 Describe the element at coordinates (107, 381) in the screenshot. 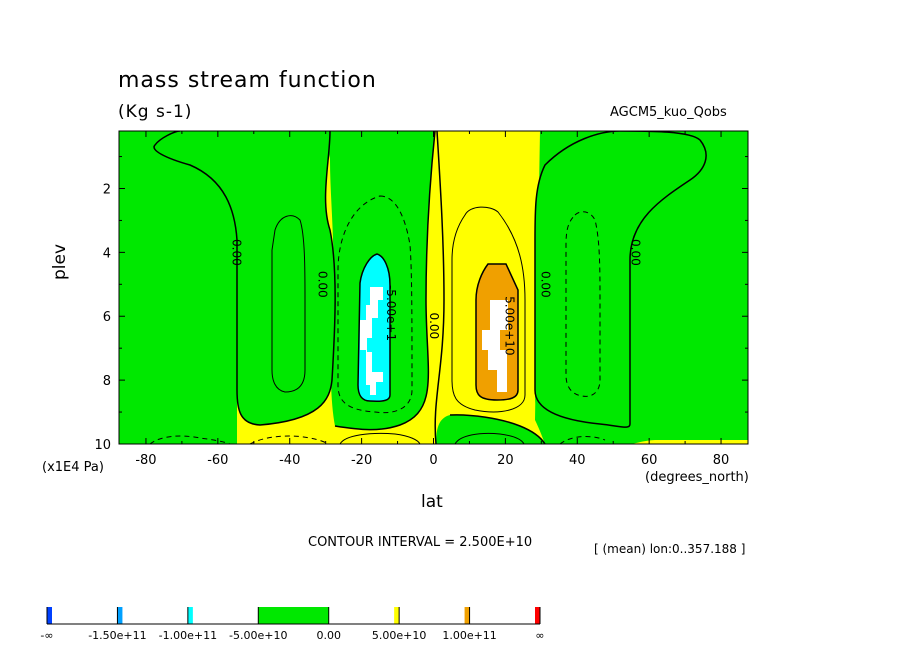

I see `y-tick-label: 8` at that location.